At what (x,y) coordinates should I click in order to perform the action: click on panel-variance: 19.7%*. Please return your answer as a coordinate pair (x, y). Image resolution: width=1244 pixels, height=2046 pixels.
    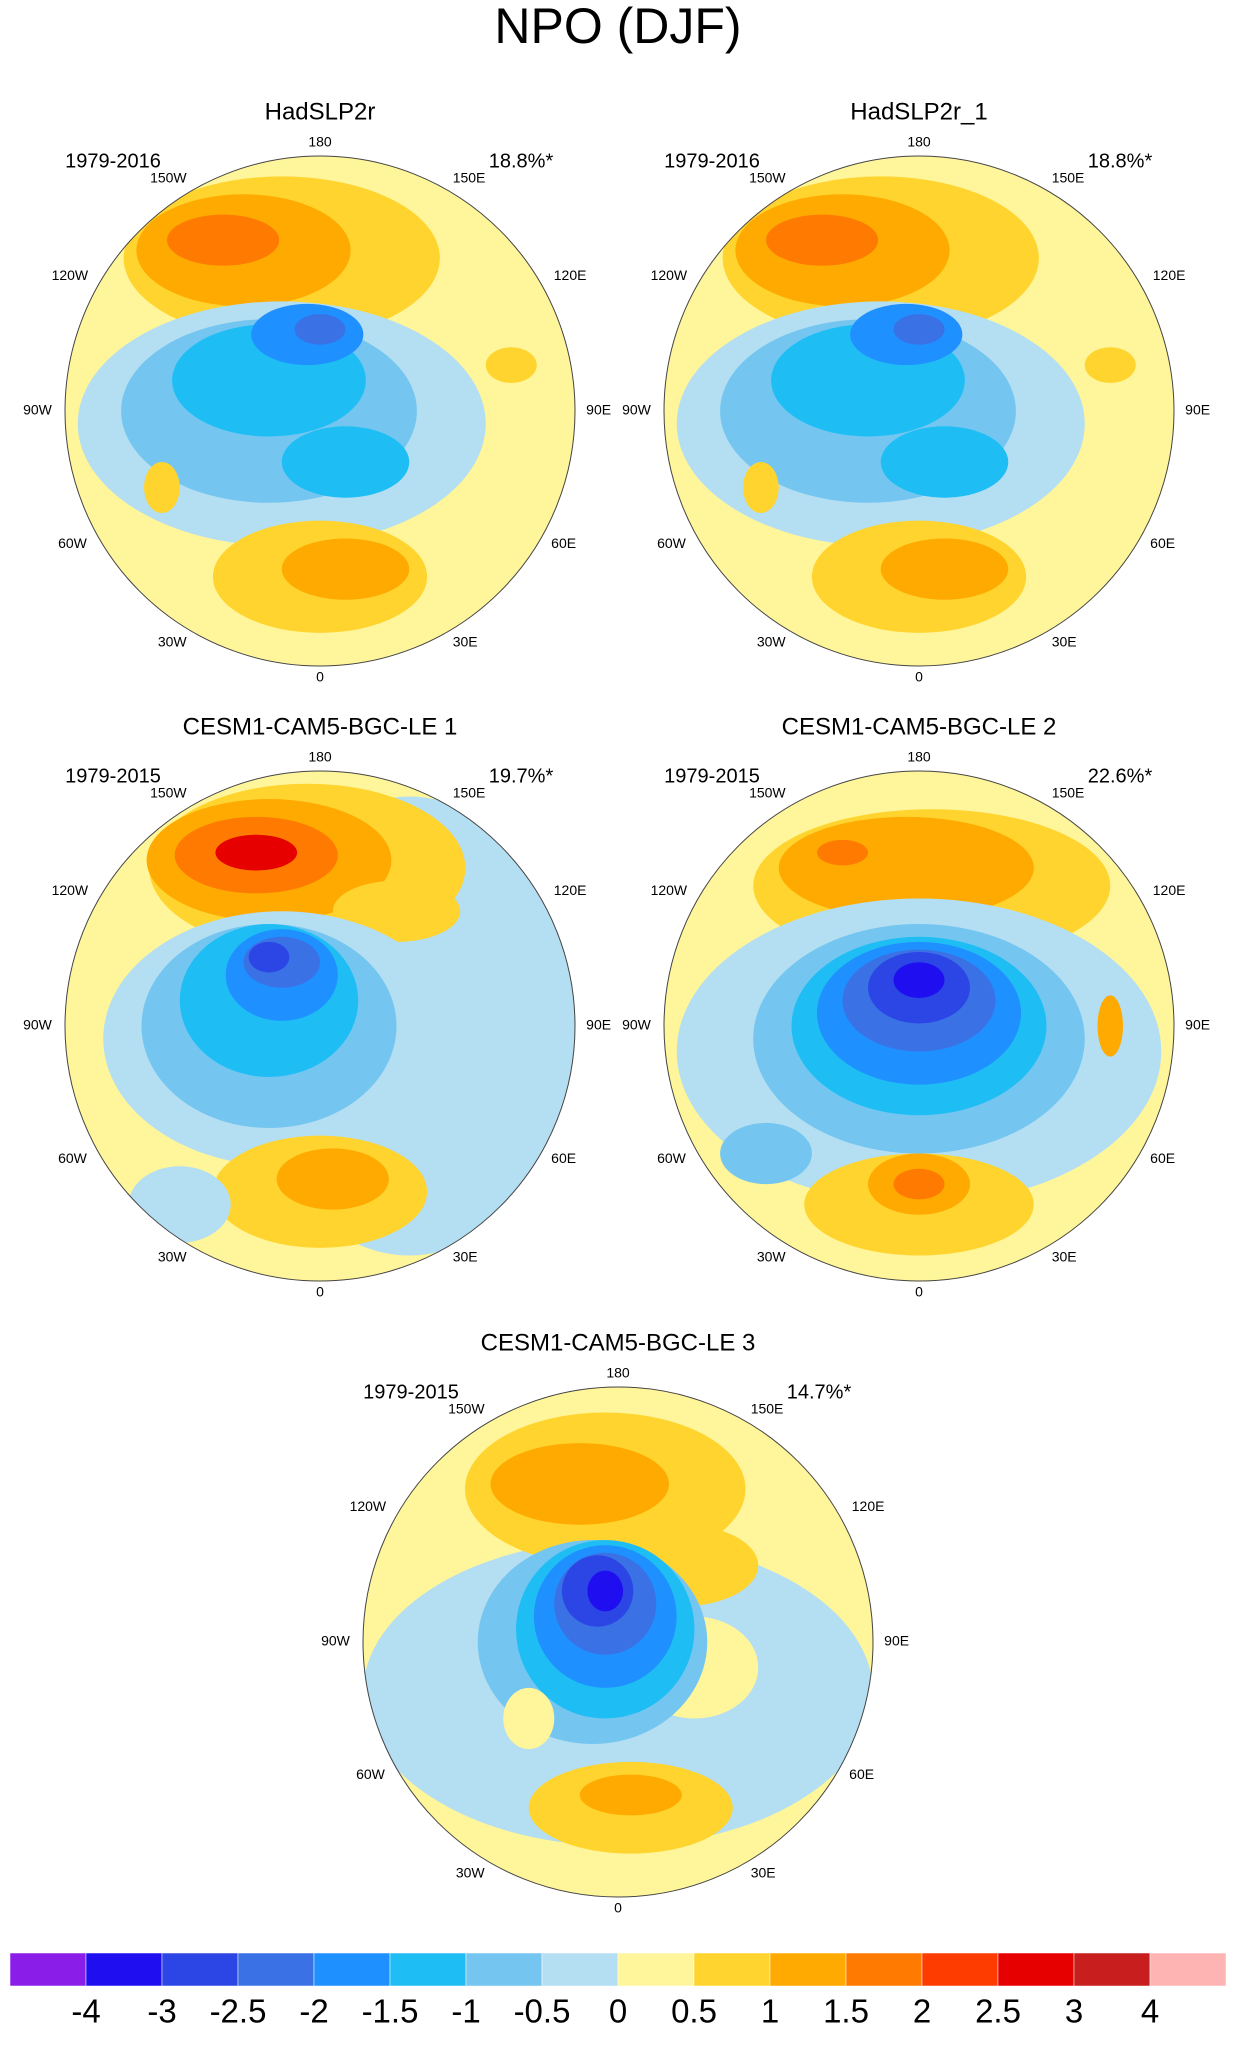
    Looking at the image, I should click on (521, 776).